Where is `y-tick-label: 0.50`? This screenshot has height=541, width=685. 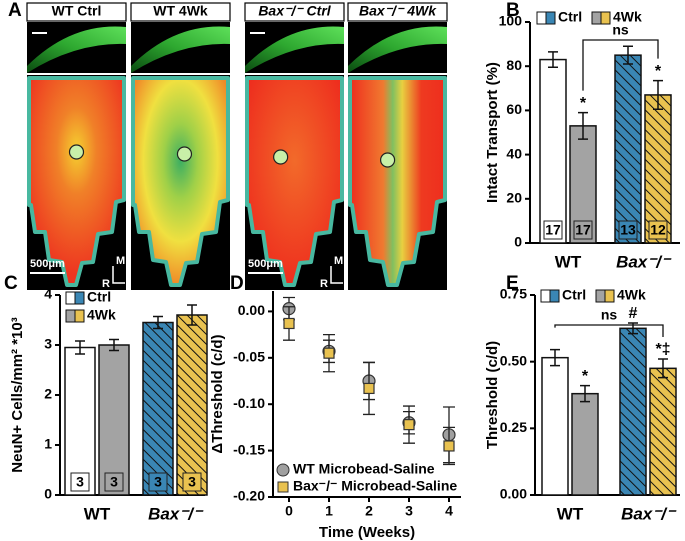 y-tick-label: 0.50 is located at coordinates (513, 360).